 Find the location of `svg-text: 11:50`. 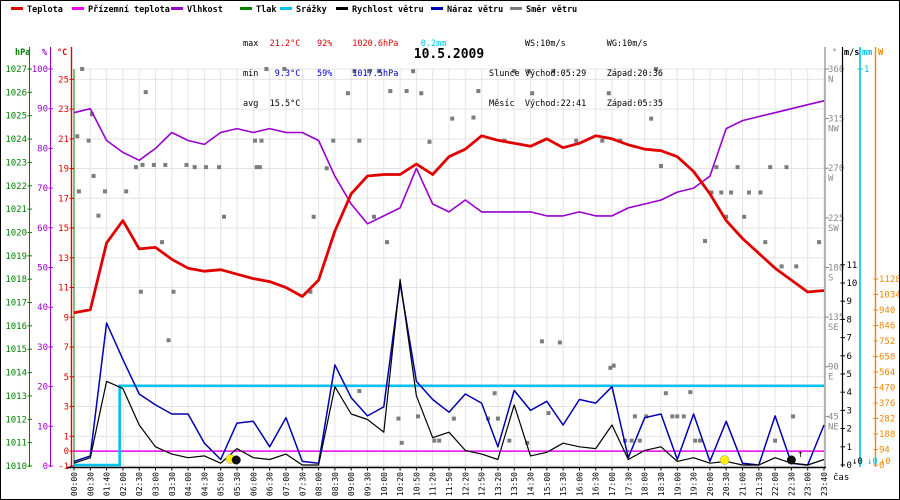

svg-text: 11:50 is located at coordinates (449, 484).